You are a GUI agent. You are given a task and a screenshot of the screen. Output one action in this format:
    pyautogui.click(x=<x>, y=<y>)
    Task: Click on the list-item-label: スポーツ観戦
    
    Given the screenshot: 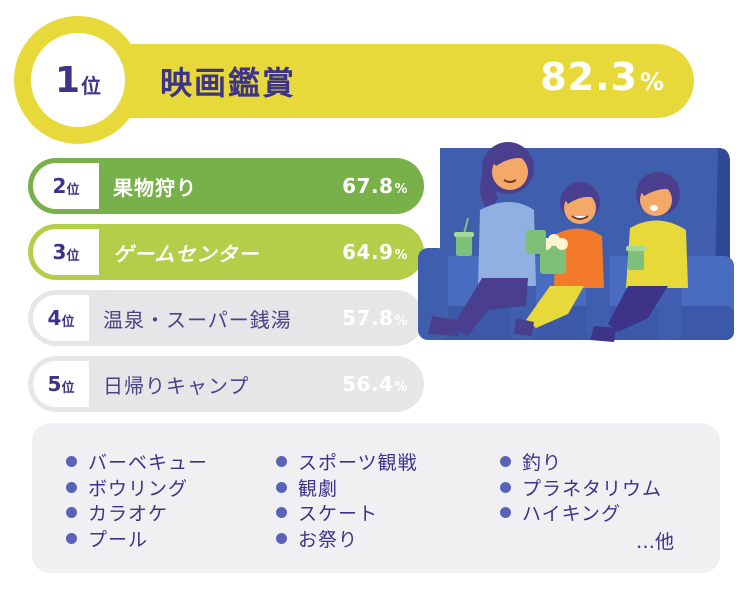 What is the action you would take?
    pyautogui.click(x=358, y=463)
    